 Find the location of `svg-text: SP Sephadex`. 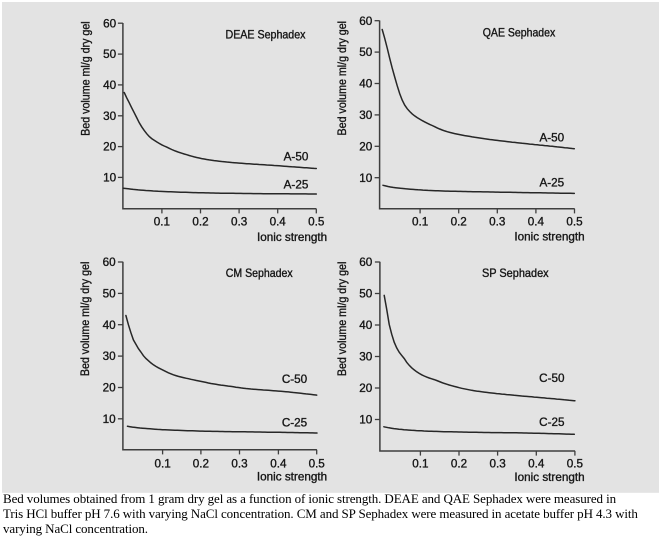

svg-text: SP Sephadex is located at coordinates (515, 273).